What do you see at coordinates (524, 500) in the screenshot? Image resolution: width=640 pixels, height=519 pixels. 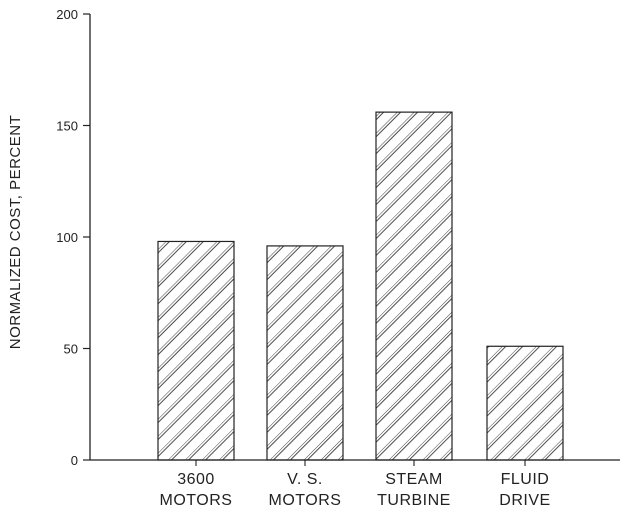 I see `x-category-label: DRIVE` at bounding box center [524, 500].